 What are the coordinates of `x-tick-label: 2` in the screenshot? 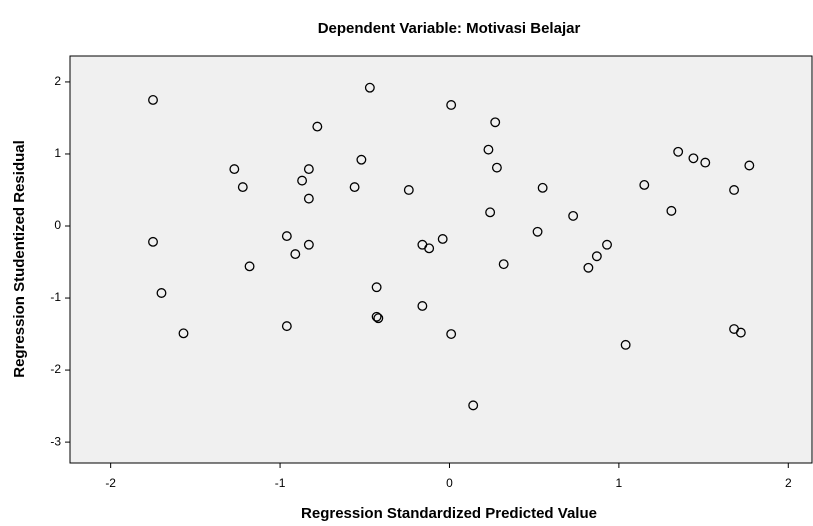 It's located at (788, 483).